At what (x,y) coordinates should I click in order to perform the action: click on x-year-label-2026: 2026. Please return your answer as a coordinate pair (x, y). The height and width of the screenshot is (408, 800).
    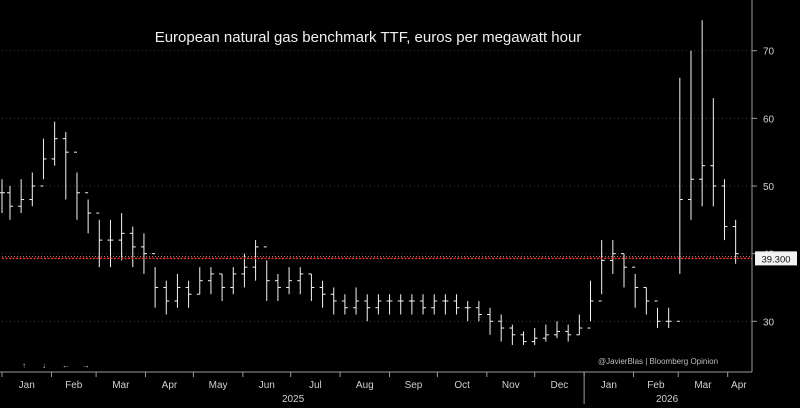
    Looking at the image, I should click on (667, 399).